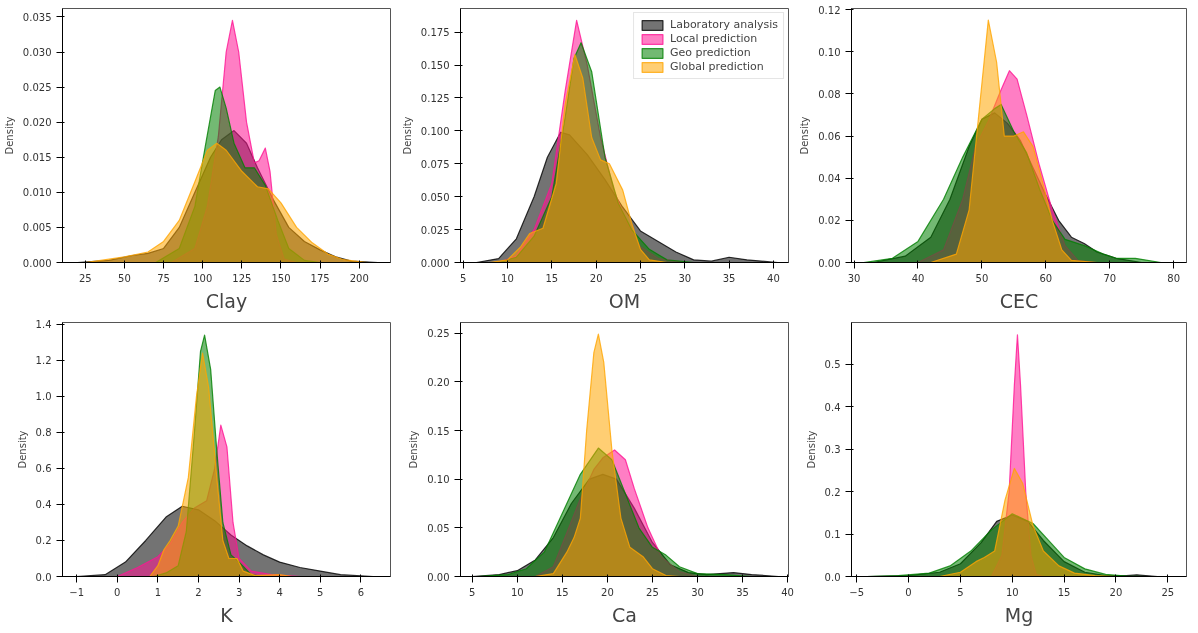 Image resolution: width=1198 pixels, height=633 pixels. I want to click on y-tick-label: 0.010, so click(37, 193).